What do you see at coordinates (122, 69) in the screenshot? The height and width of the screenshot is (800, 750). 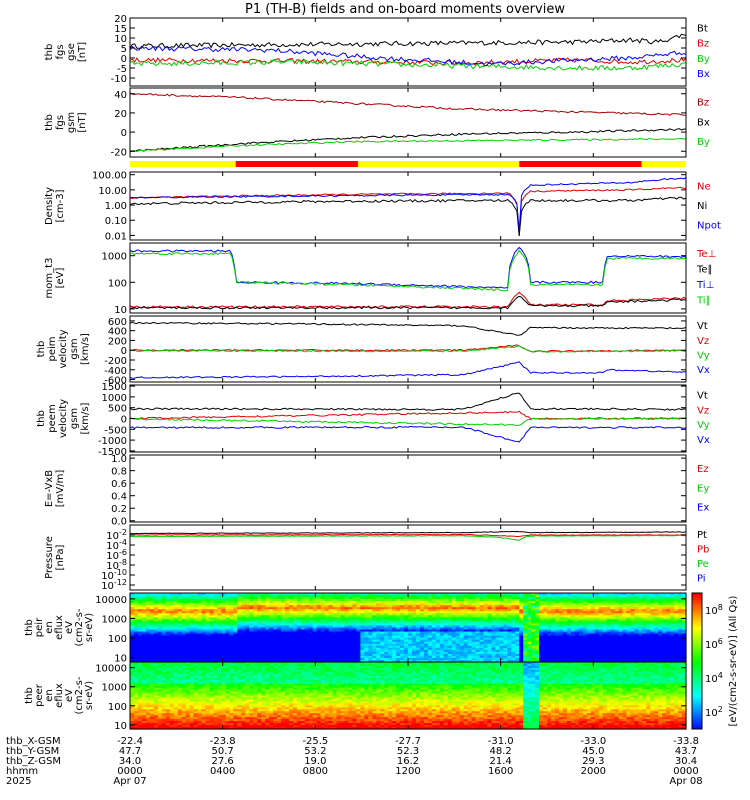 I see `y-tick-label: -5` at bounding box center [122, 69].